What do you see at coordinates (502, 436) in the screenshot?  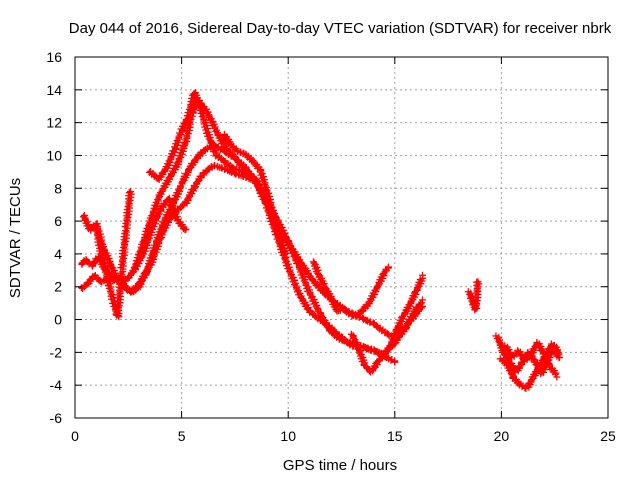 I see `x-tick-label: 20` at bounding box center [502, 436].